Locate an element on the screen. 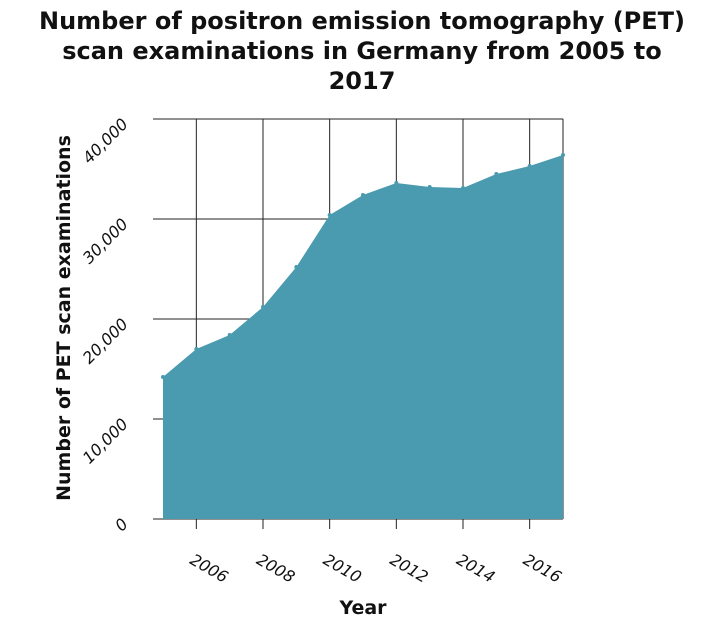 The image size is (724, 630). x-tick-label: 2006 is located at coordinates (209, 568).